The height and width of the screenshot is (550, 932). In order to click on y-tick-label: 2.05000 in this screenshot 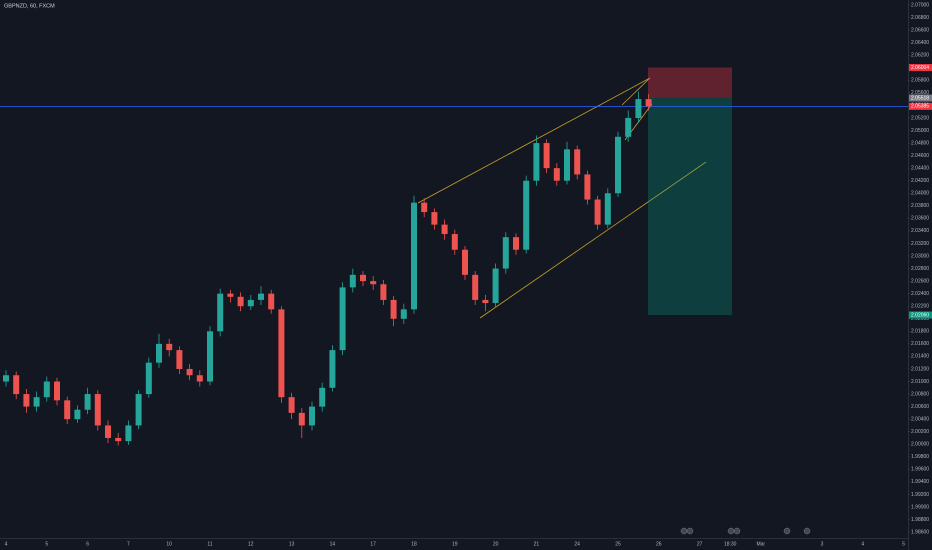, I will do `click(920, 131)`.